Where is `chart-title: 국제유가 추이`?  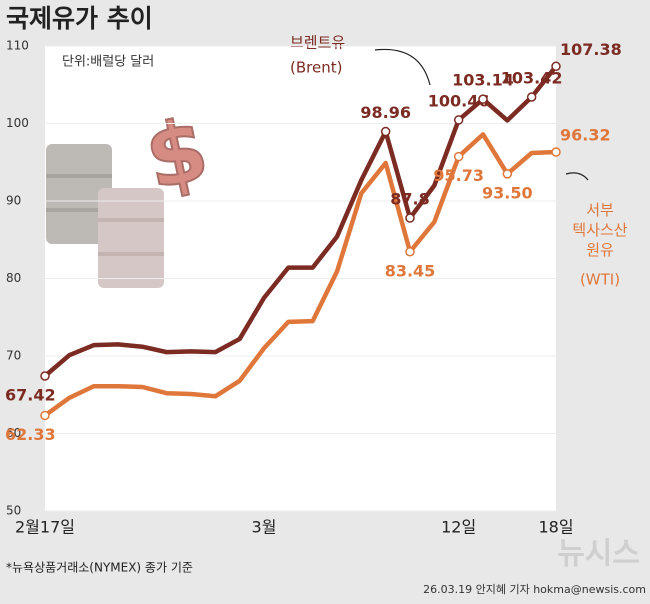
chart-title: 국제유가 추이 is located at coordinates (79, 18).